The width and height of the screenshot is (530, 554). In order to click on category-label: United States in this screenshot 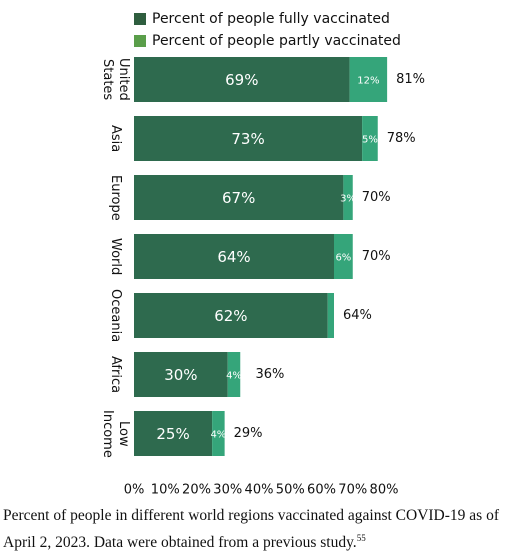, I will do `click(115, 79)`.